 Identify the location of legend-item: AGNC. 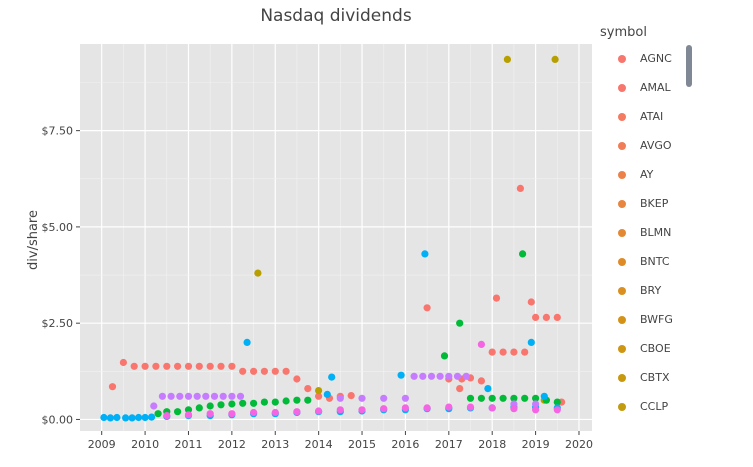
(653, 58).